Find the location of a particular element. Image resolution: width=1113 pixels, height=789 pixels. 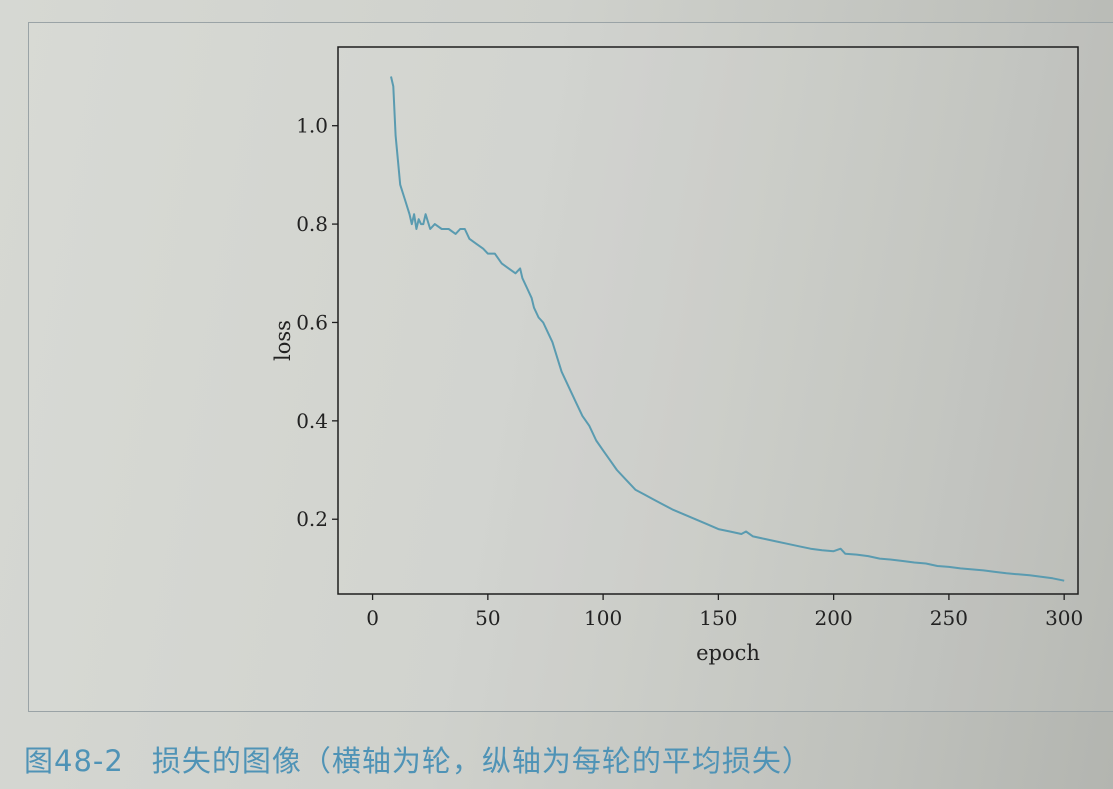

y-tick-label: 0.2 is located at coordinates (312, 519).